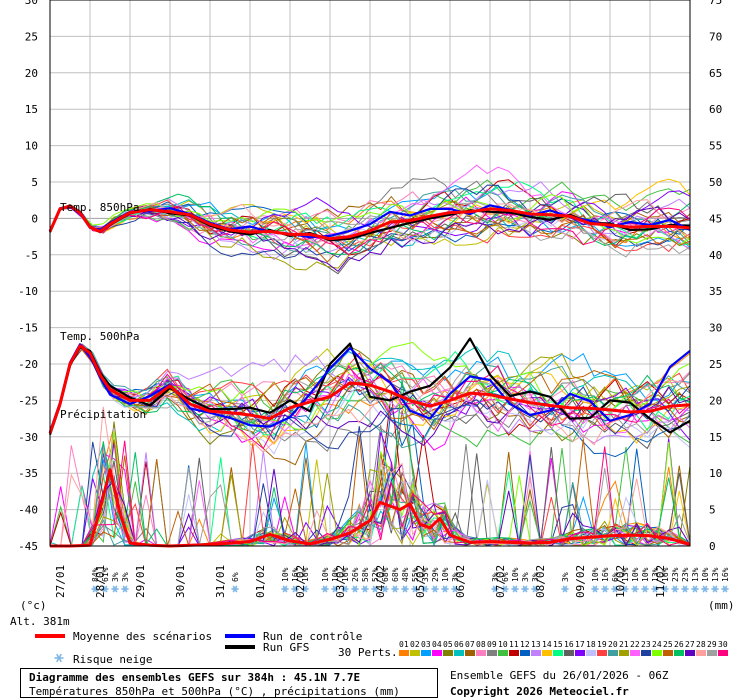  What do you see at coordinates (559, 675) in the screenshot?
I see `ensemble-run-label: Ensemble GEFS du 26/01/2026 - 06Z` at bounding box center [559, 675].